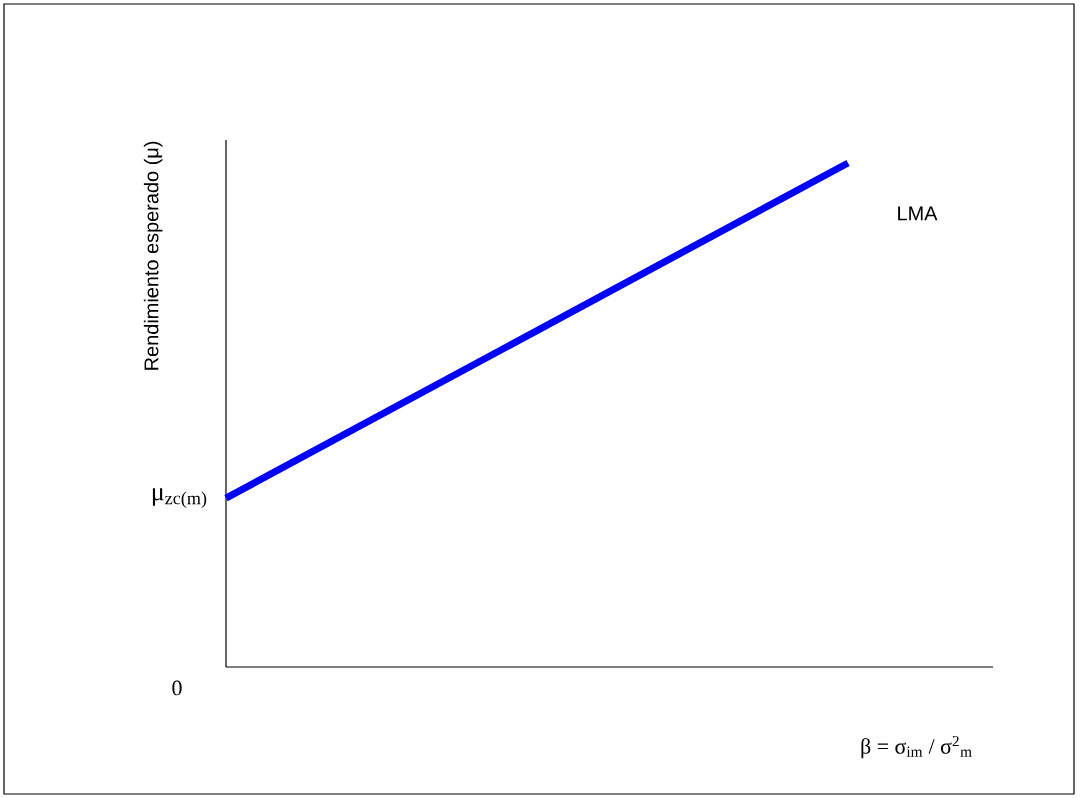  I want to click on x-axis-title: β = σ$_{im}$ / σ$^{2}$m, so click(916, 747).